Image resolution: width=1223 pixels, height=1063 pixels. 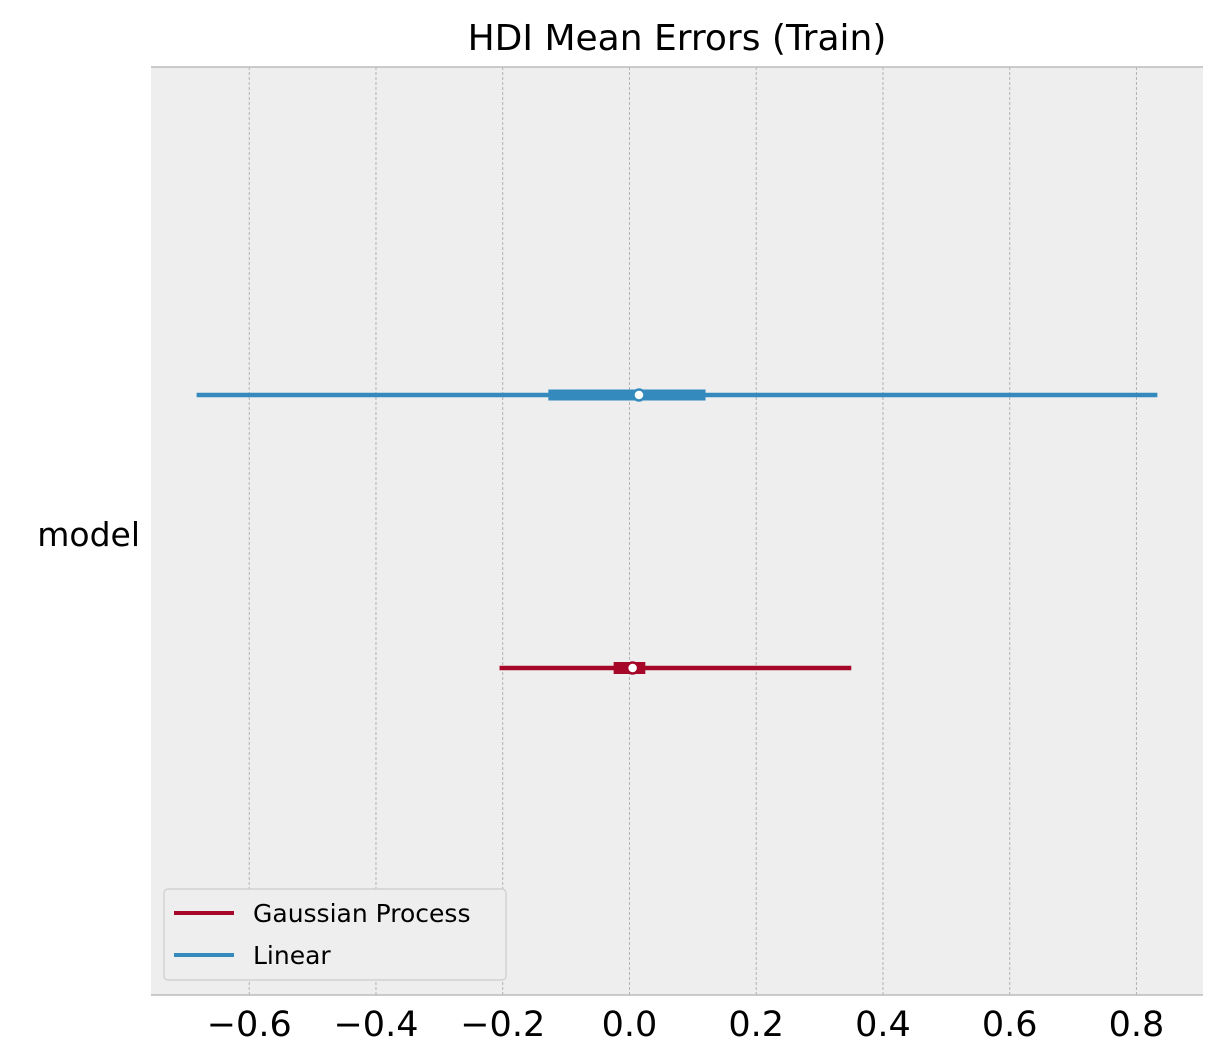 What do you see at coordinates (639, 395) in the screenshot?
I see `mean-point-linear` at bounding box center [639, 395].